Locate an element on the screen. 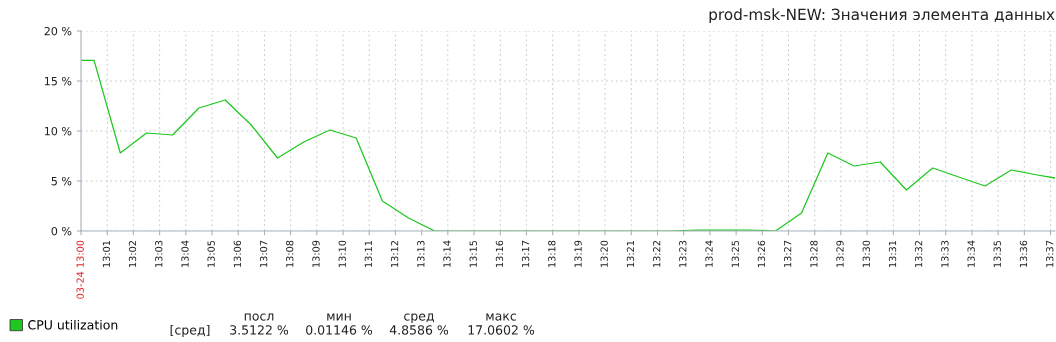 The image size is (1056, 342). x-tick-label: 13:09 is located at coordinates (316, 253).